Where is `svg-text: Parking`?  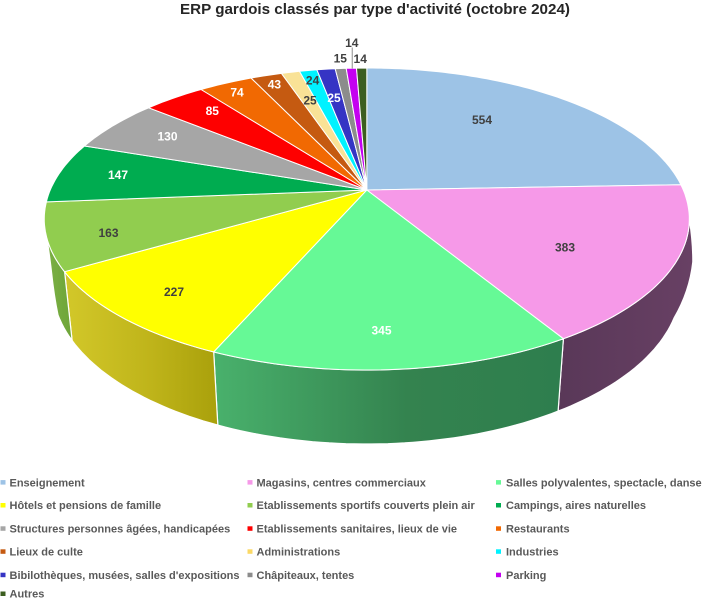 svg-text: Parking is located at coordinates (526, 576).